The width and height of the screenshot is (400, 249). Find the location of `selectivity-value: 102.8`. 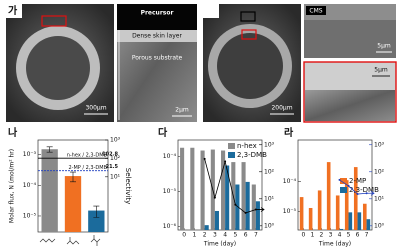

selectivity-value: 102.8 is located at coordinates (110, 155).